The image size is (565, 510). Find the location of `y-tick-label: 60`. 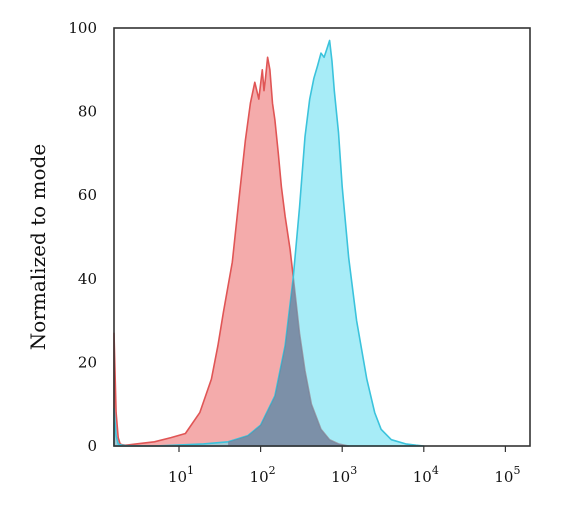

y-tick-label: 60 is located at coordinates (87, 195).